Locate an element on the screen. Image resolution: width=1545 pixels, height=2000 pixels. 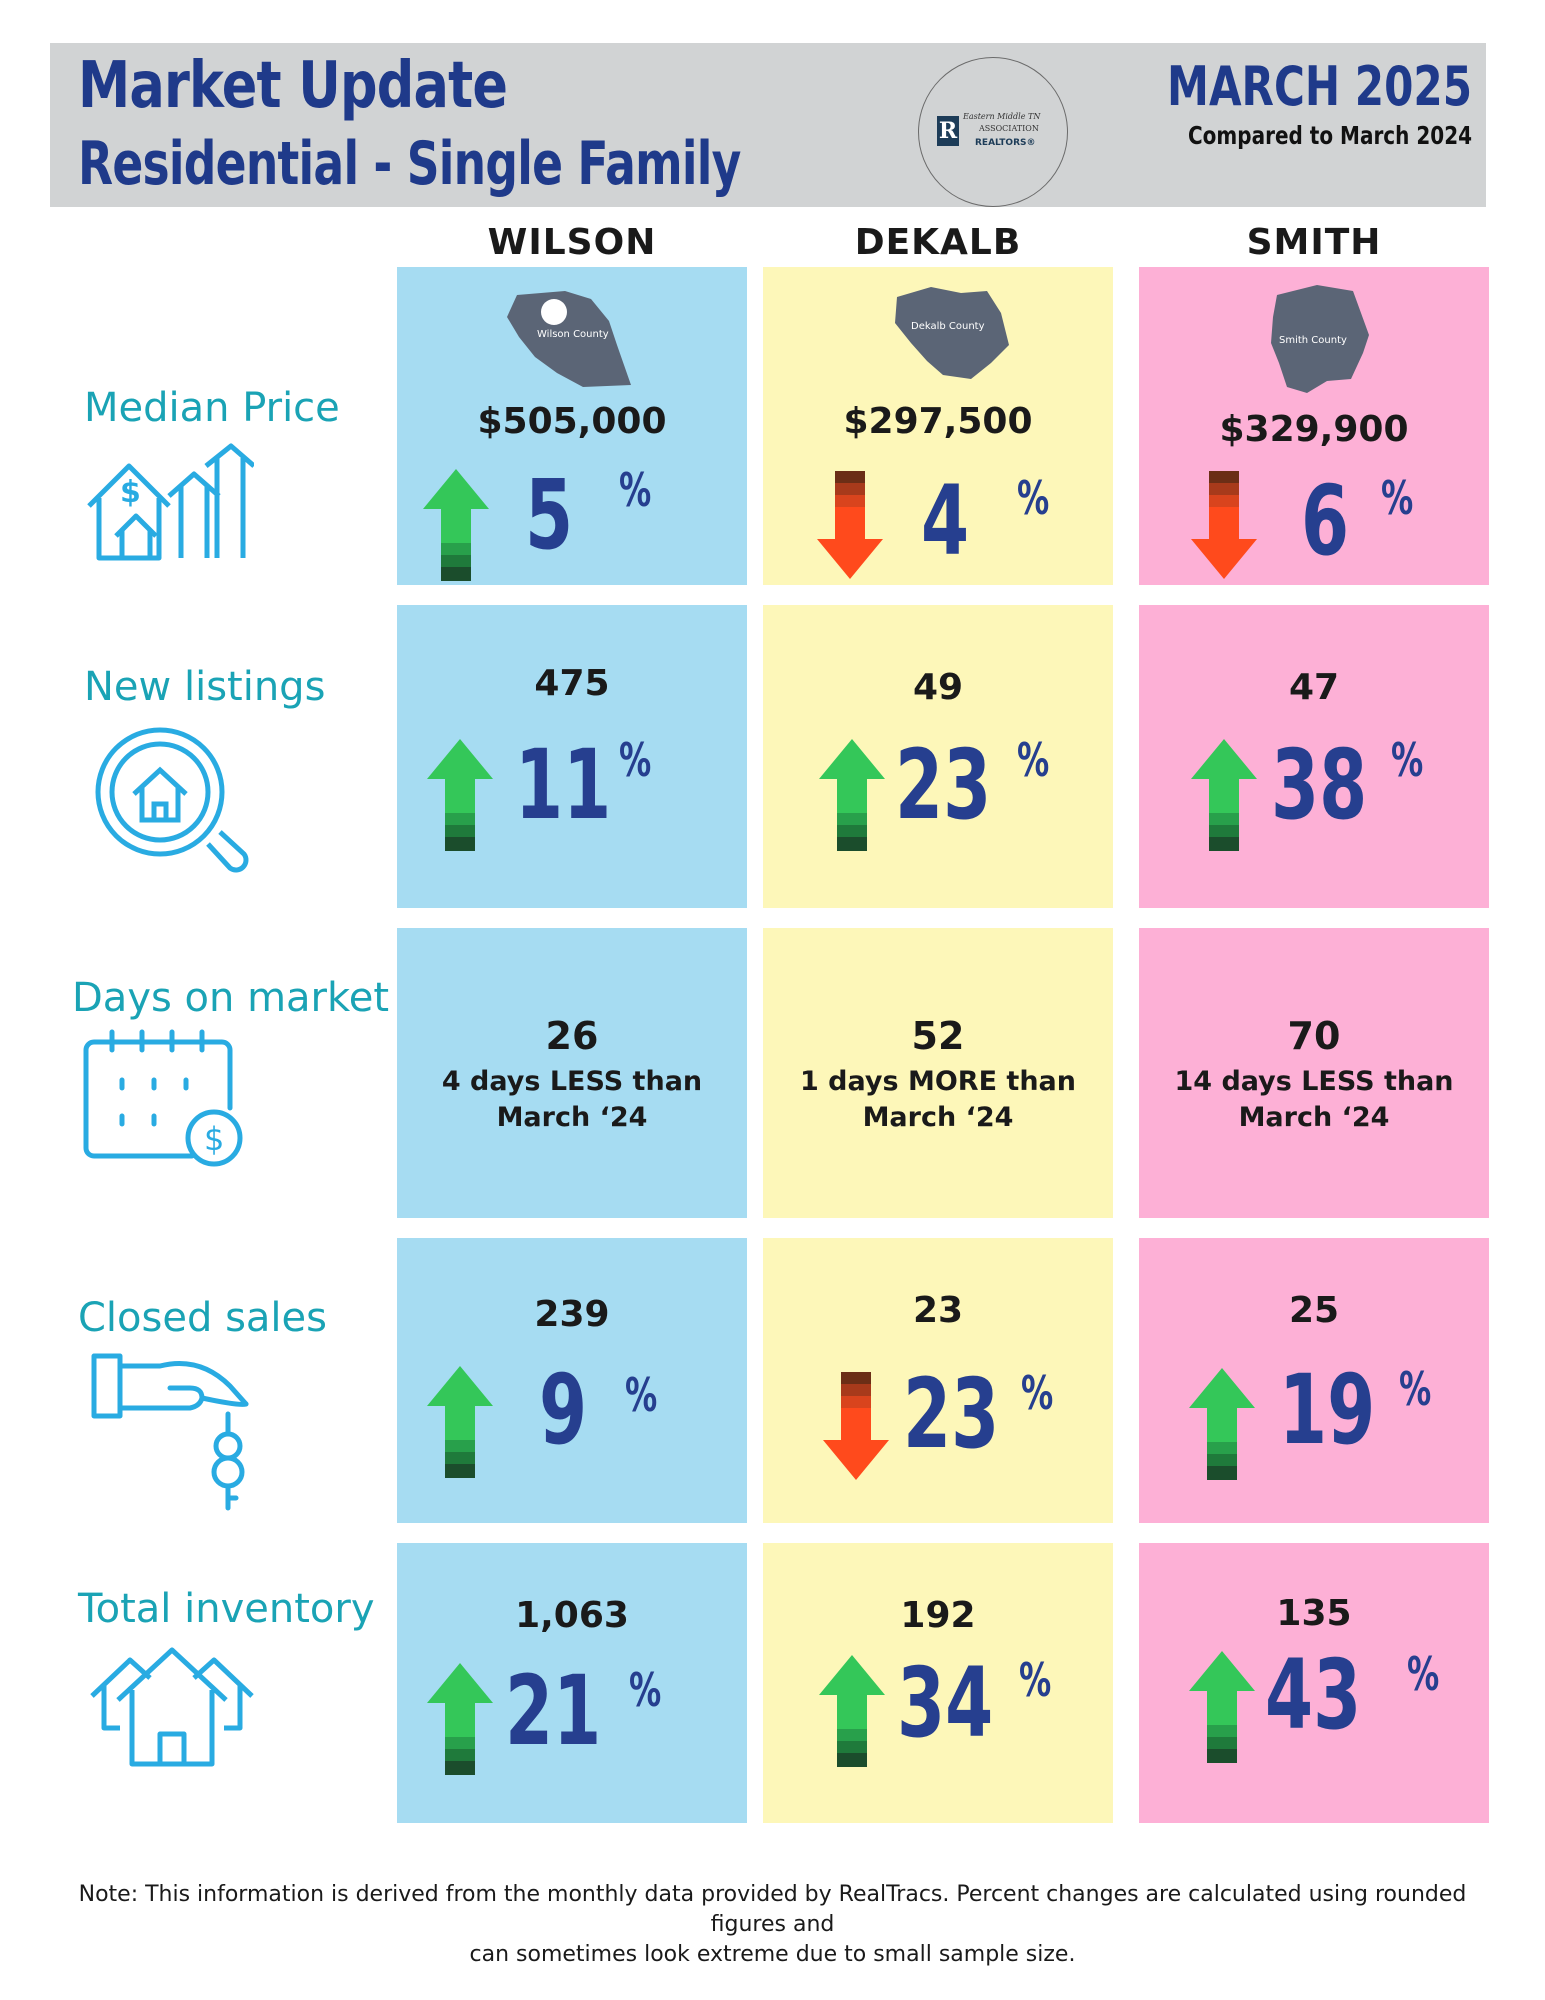
house-price-growth-icon: $ is located at coordinates (170, 502).